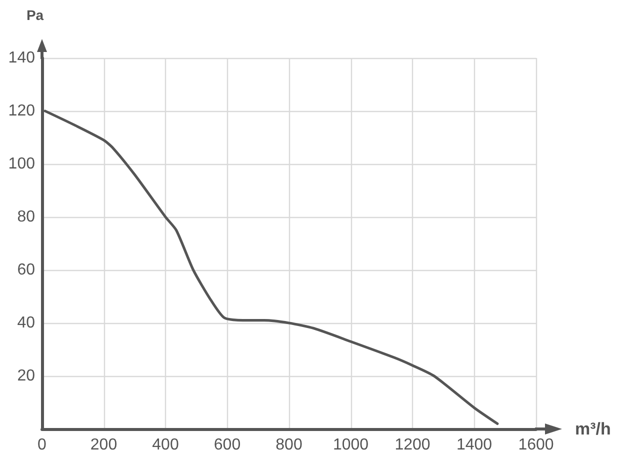 Image resolution: width=642 pixels, height=471 pixels. I want to click on x-tick-label: 1400, so click(474, 445).